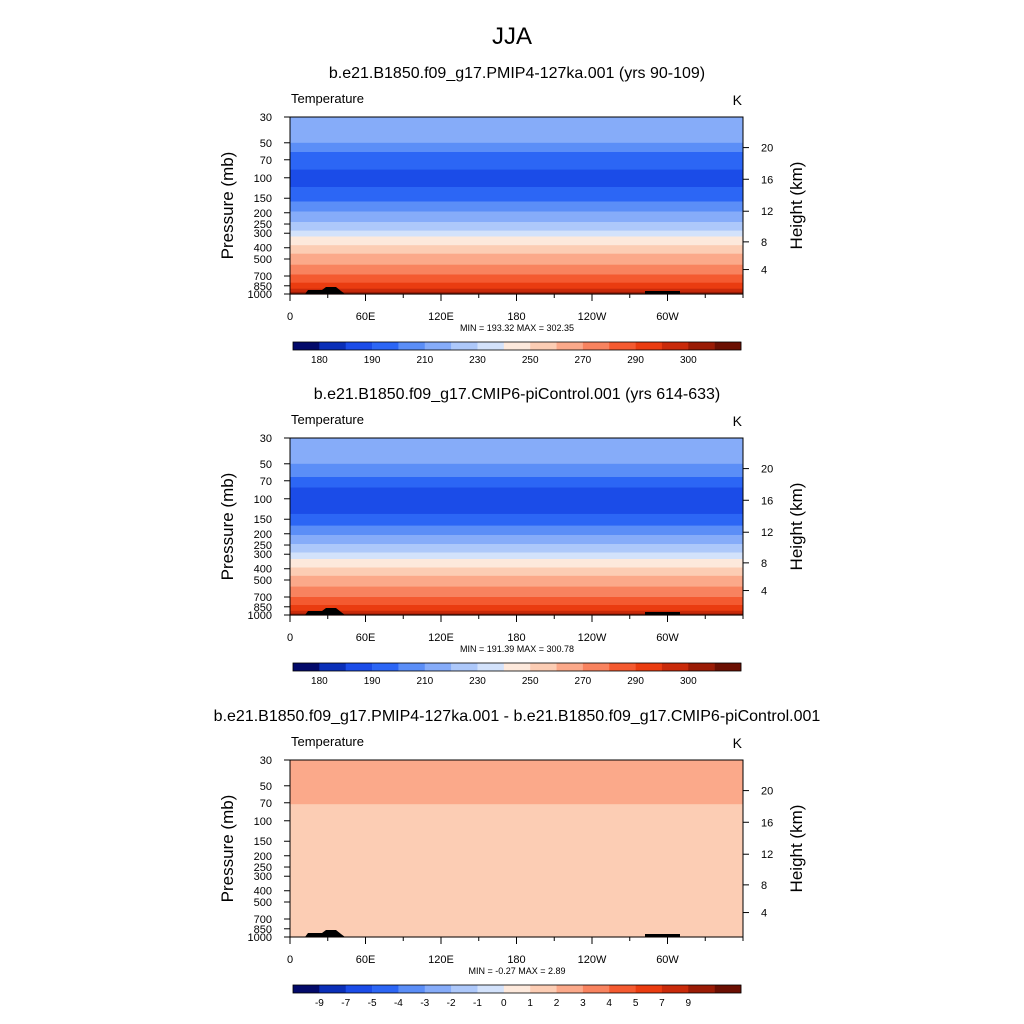 The width and height of the screenshot is (1024, 1024). Describe the element at coordinates (398, 1003) in the screenshot. I see `colorbar-label: -4` at that location.